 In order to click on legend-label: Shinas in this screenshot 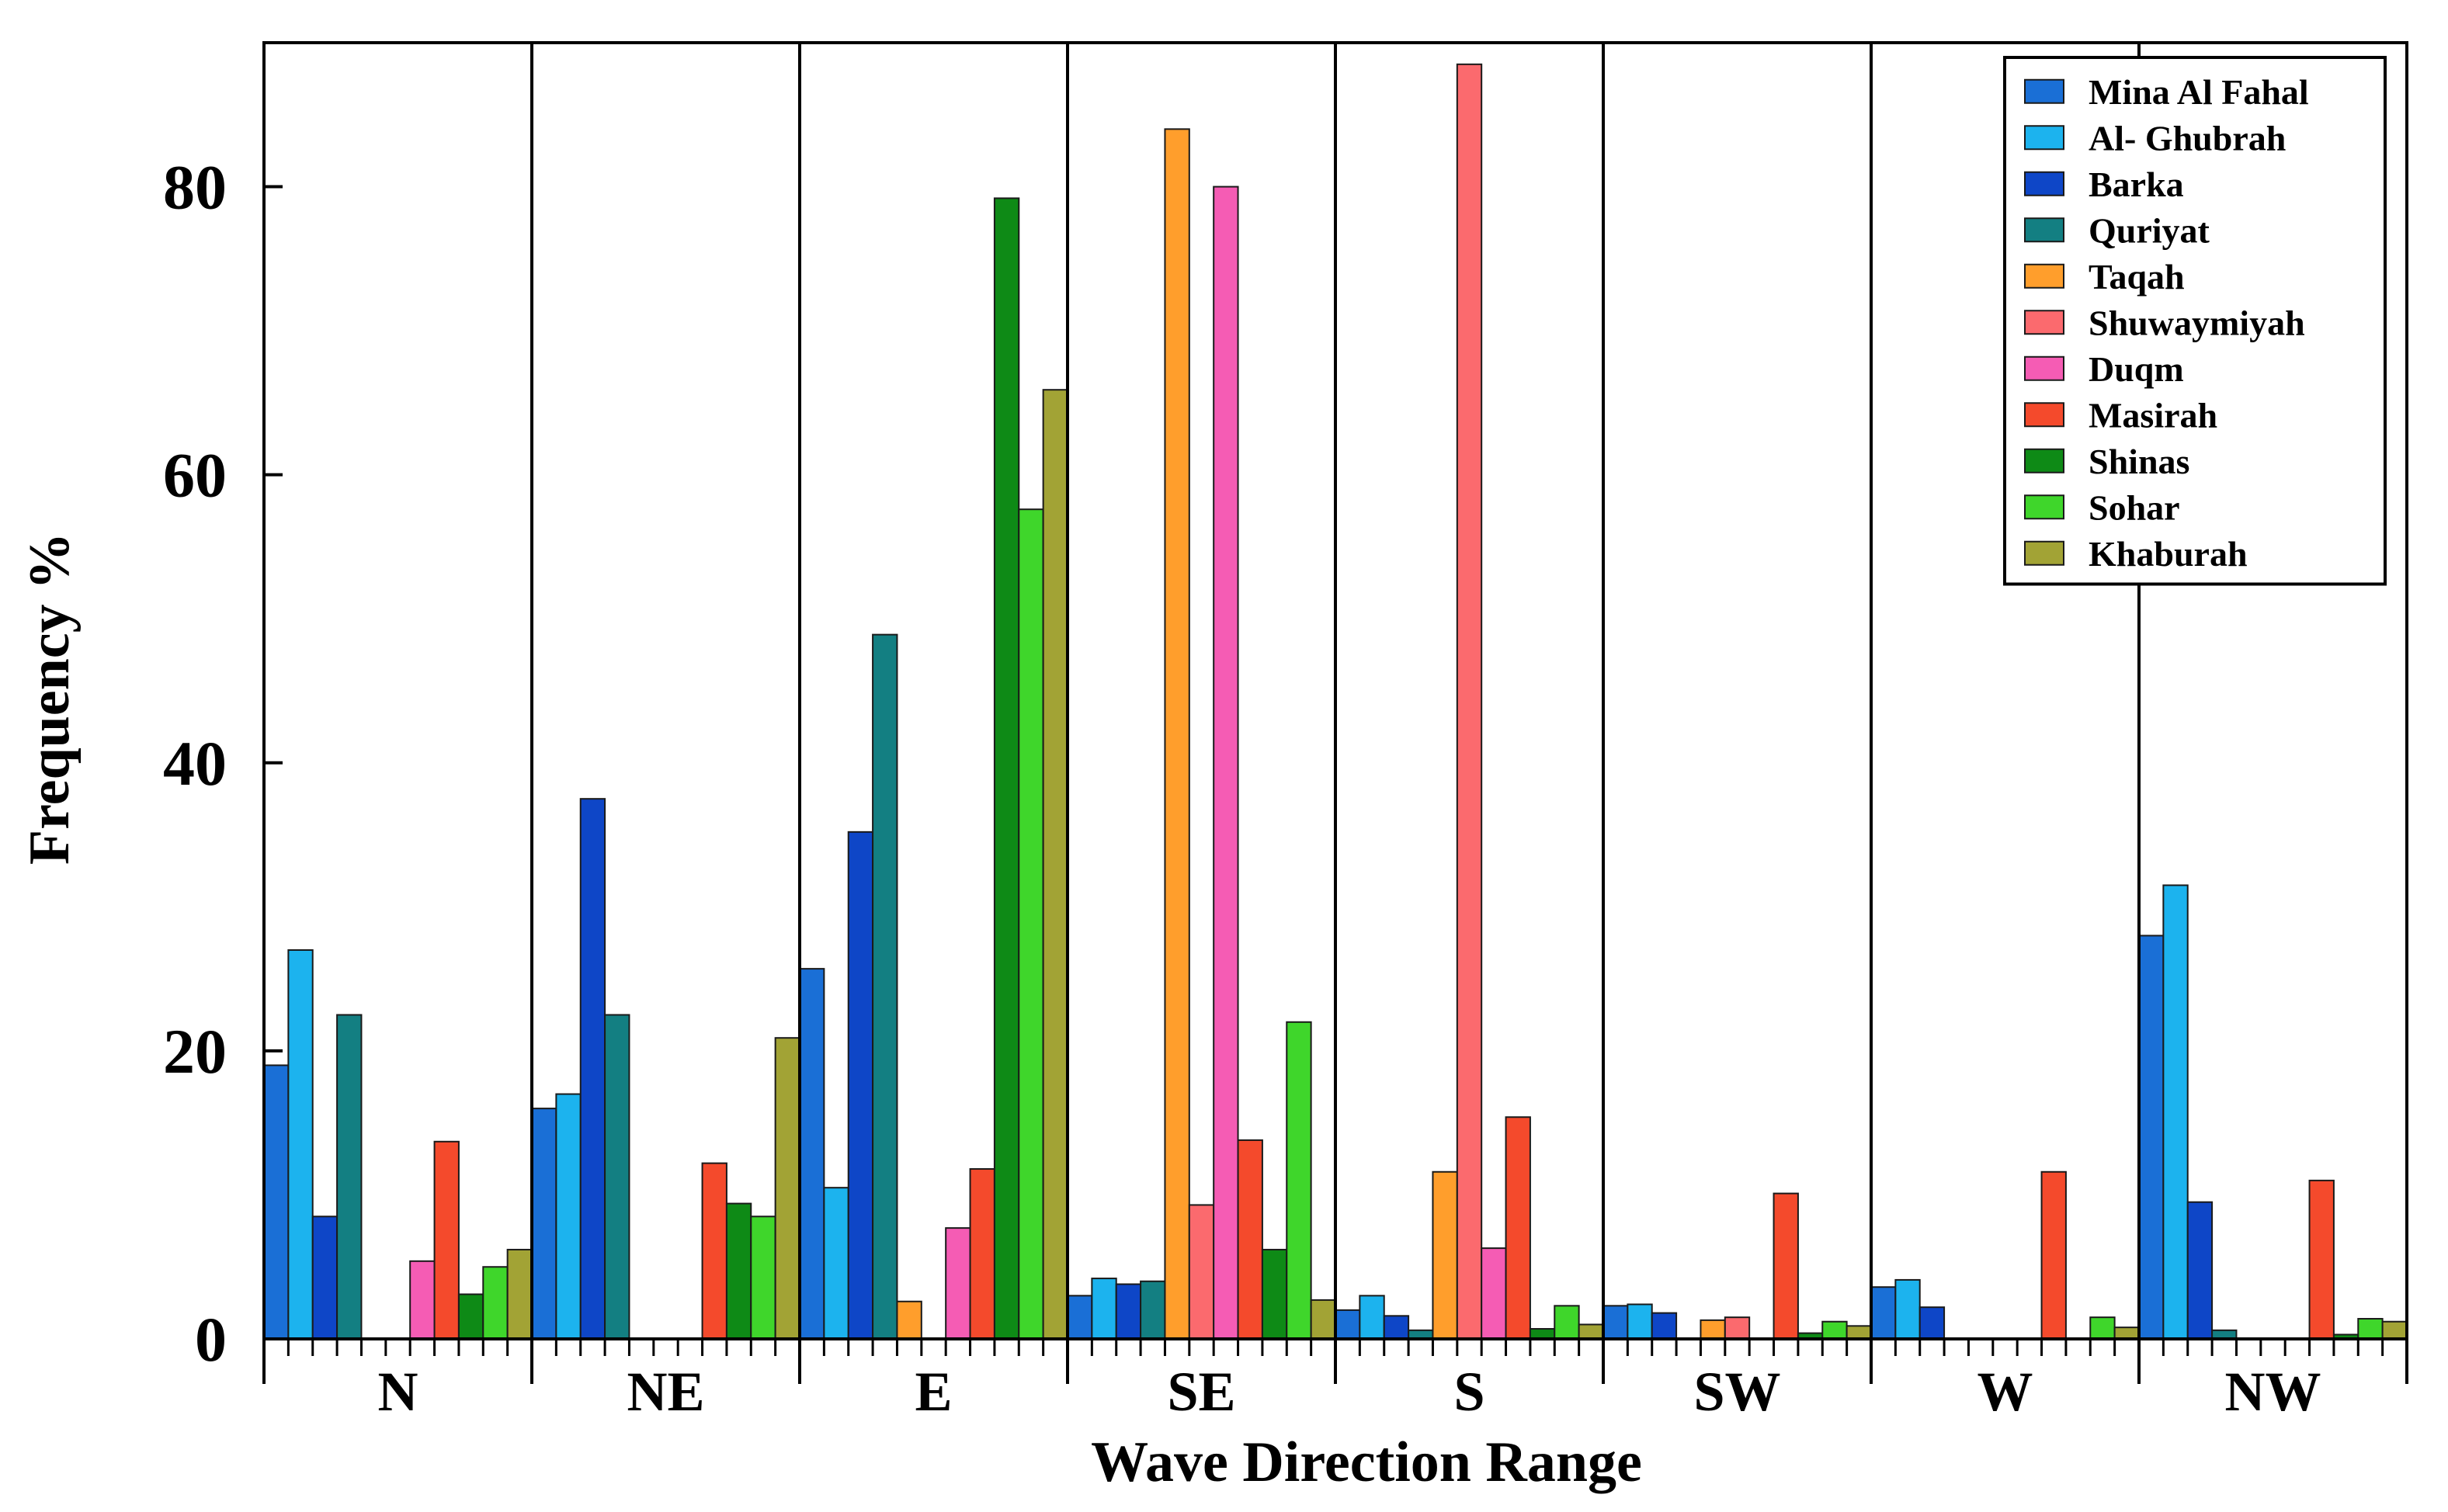, I will do `click(2139, 461)`.